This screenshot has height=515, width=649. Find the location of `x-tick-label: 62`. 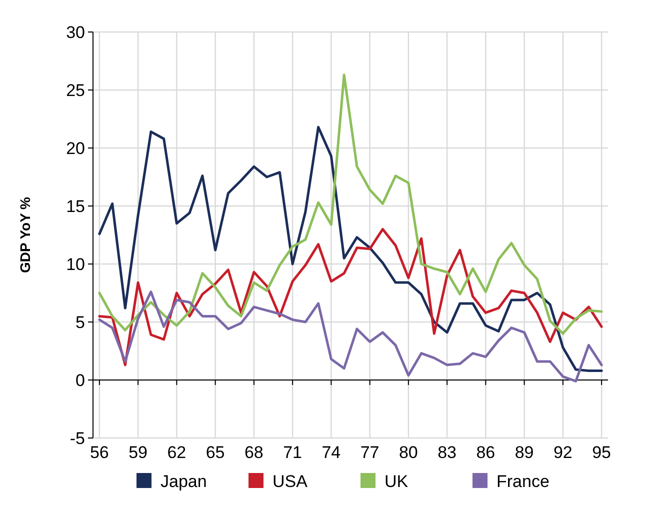

x-tick-label: 62 is located at coordinates (176, 452).